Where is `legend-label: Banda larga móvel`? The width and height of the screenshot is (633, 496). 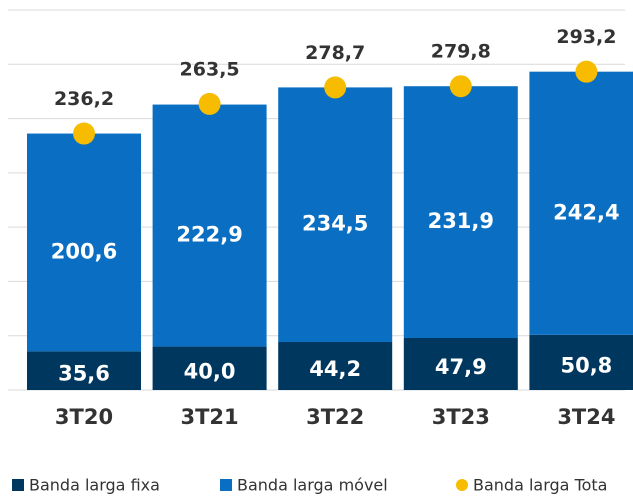 legend-label: Banda larga móvel is located at coordinates (312, 485).